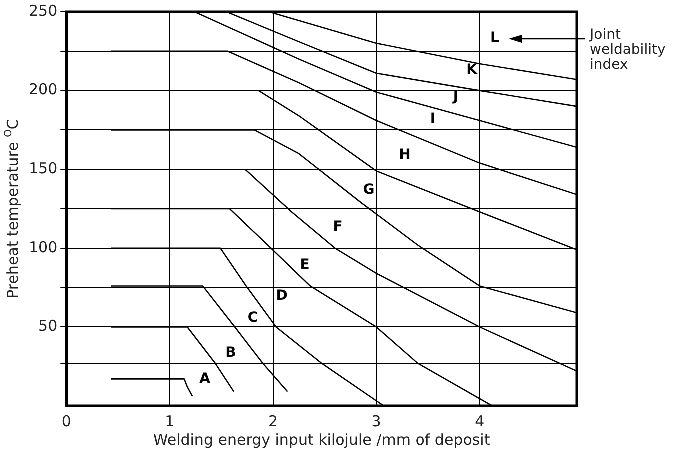  Describe the element at coordinates (433, 119) in the screenshot. I see `annotation: I` at that location.